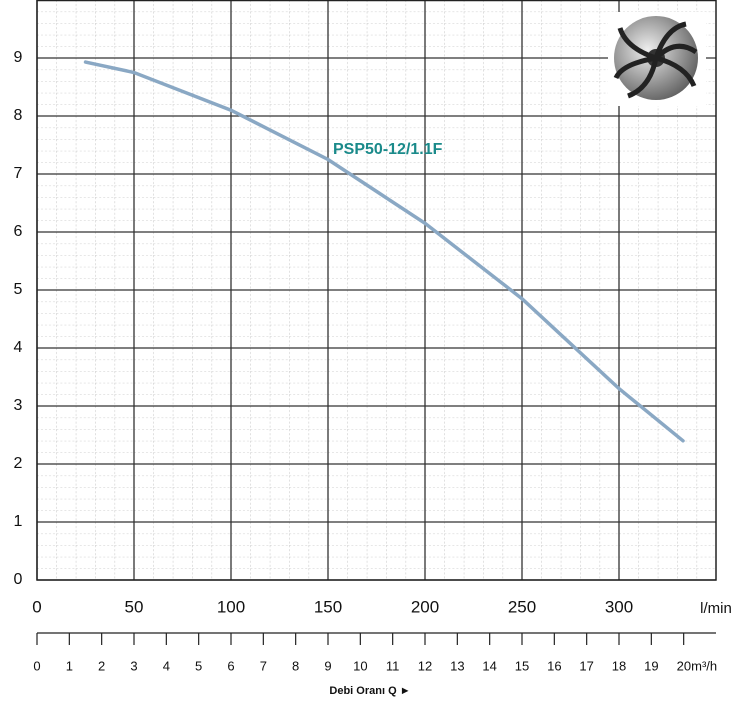 The image size is (732, 711). I want to click on x2-tick-label: 11, so click(393, 665).